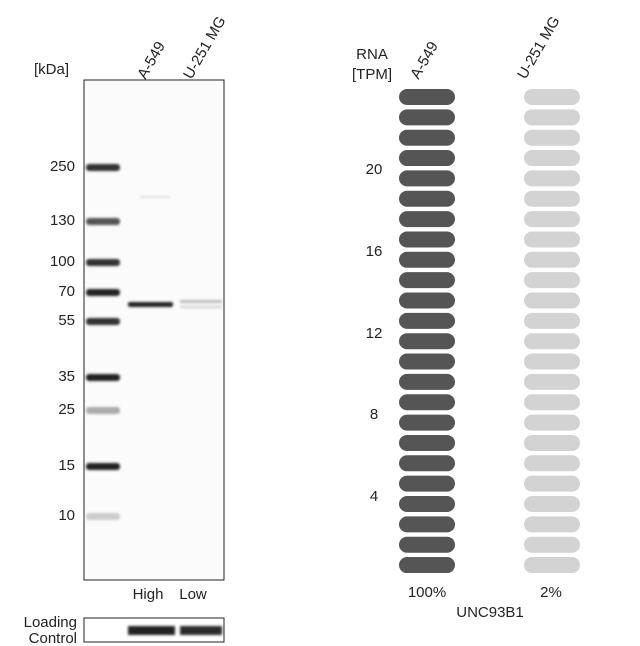 The width and height of the screenshot is (640, 646). Describe the element at coordinates (66, 291) in the screenshot. I see `marker-label: 70` at that location.